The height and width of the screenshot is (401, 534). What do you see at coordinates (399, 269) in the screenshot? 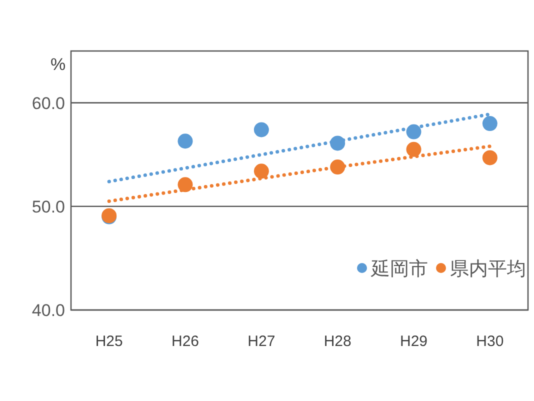
I see `legend-label: 延岡市` at bounding box center [399, 269].